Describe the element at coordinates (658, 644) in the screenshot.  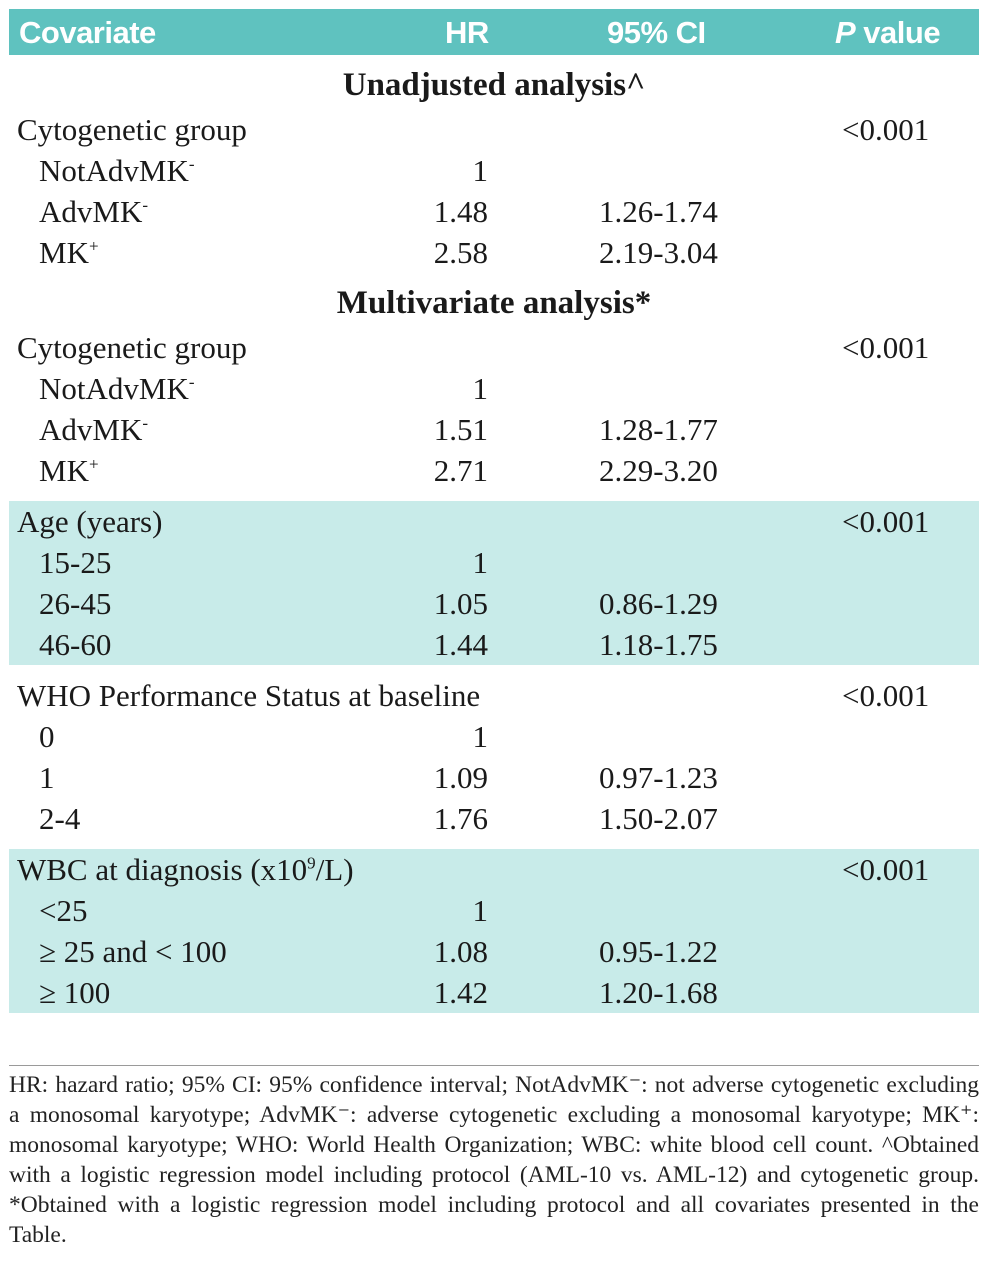
I see `row-ci: 1.18-1.75` at that location.